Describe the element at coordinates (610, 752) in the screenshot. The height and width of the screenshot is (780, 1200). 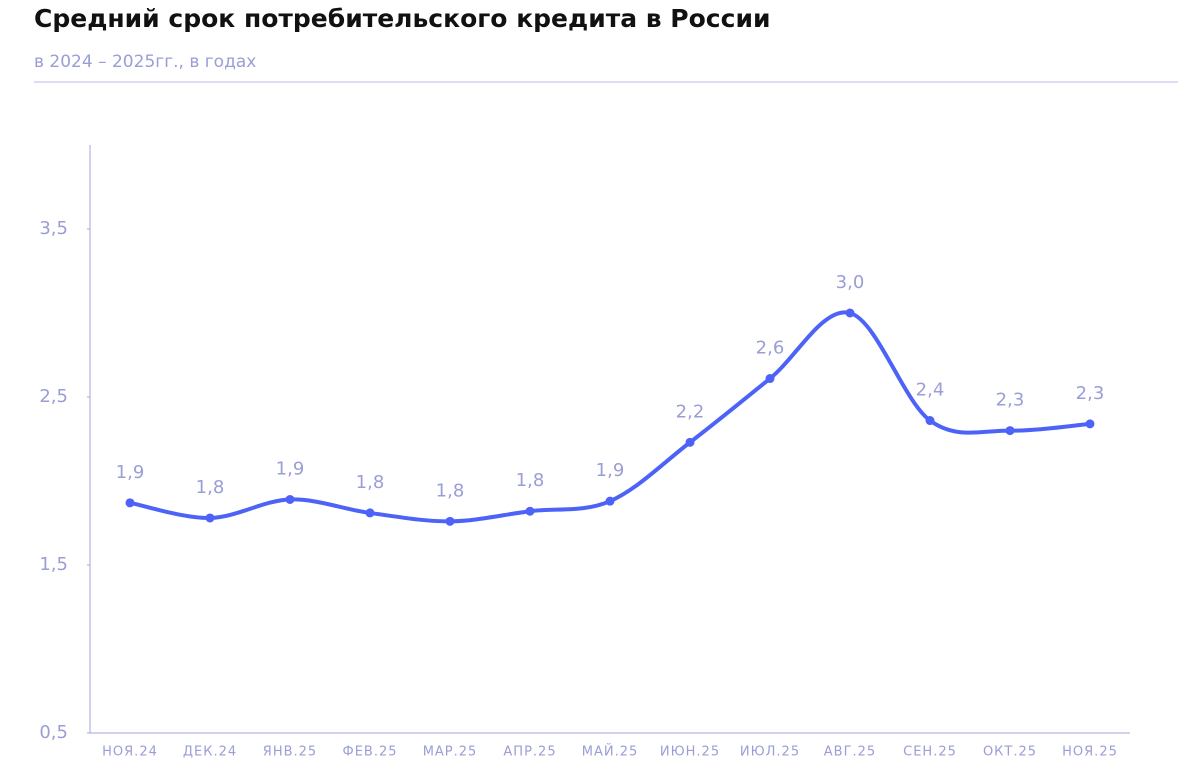
I see `x-tick-label: МАЙ.25` at that location.